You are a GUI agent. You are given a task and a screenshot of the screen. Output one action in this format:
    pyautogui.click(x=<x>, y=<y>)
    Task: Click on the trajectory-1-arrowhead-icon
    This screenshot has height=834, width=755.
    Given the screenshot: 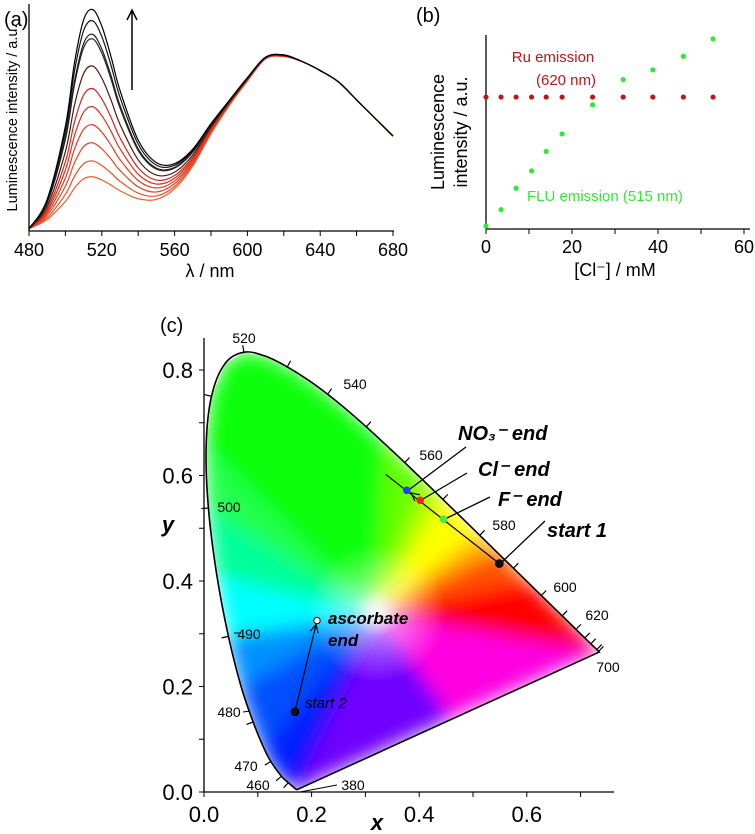 What is the action you would take?
    pyautogui.click(x=415, y=497)
    